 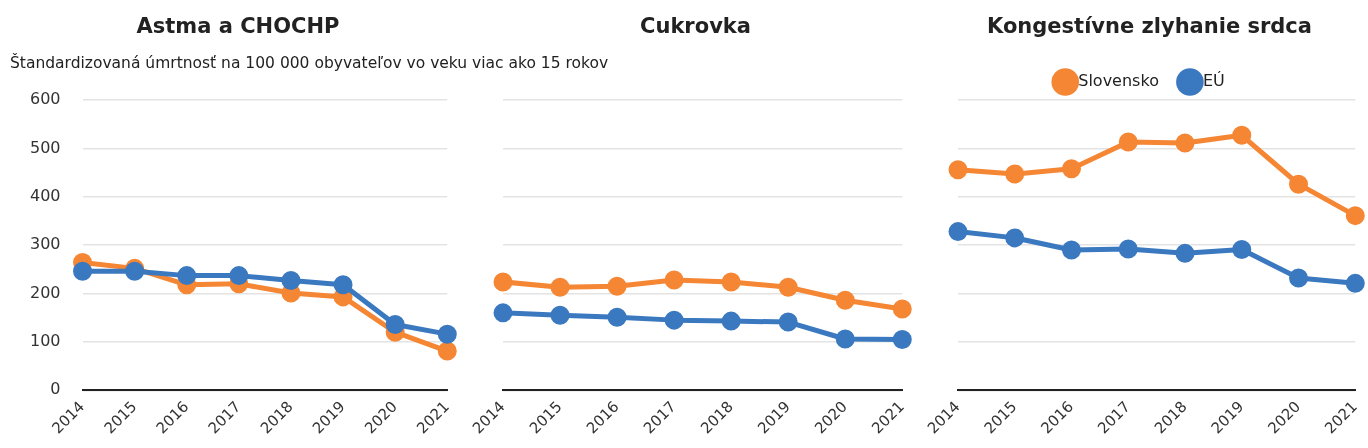 What do you see at coordinates (1118, 81) in the screenshot?
I see `legend-label: Slovensko` at bounding box center [1118, 81].